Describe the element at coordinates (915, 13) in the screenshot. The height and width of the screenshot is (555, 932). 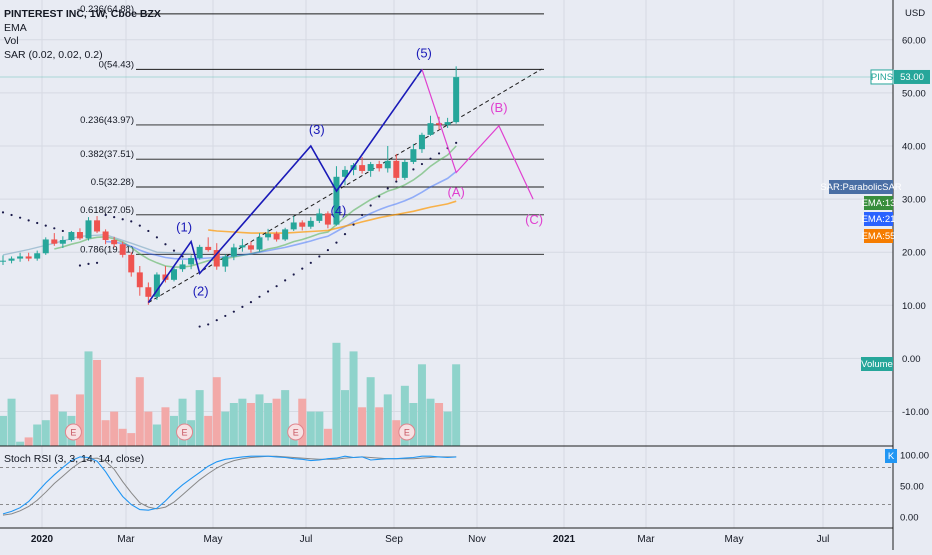
I see `currency-label: USD` at that location.